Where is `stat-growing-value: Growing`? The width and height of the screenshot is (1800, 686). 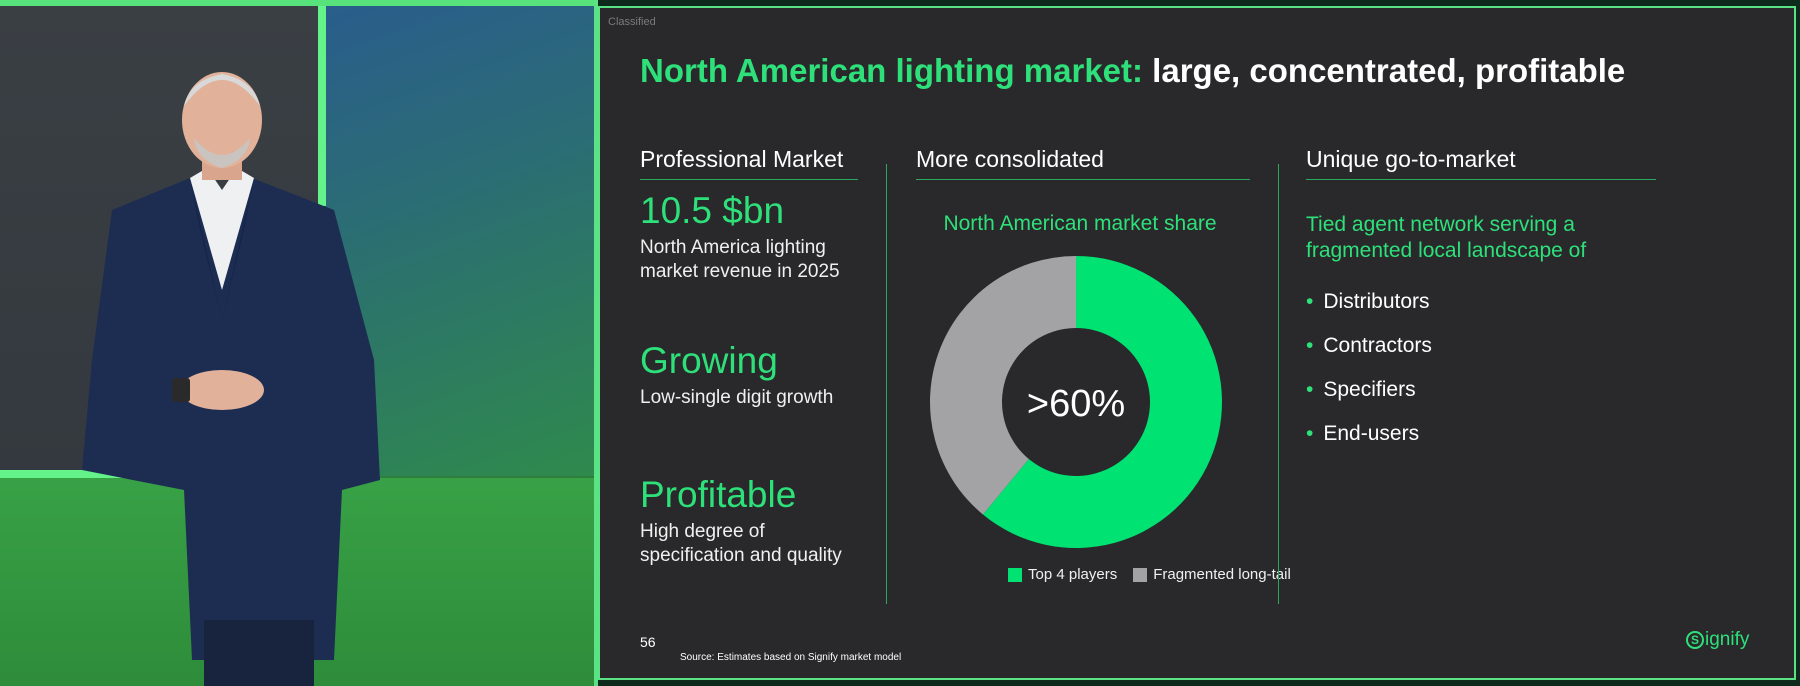 stat-growing-value: Growing is located at coordinates (709, 360).